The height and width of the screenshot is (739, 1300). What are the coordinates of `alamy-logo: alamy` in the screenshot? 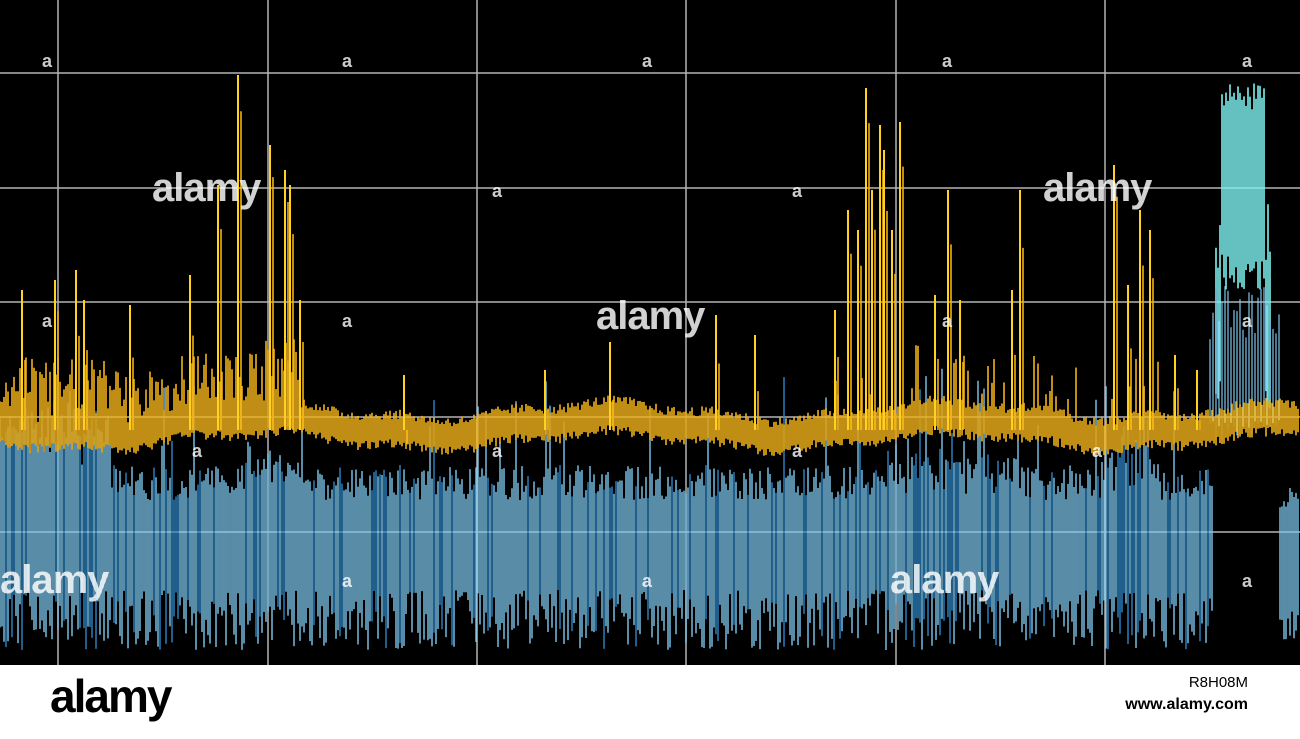 It's located at (111, 696).